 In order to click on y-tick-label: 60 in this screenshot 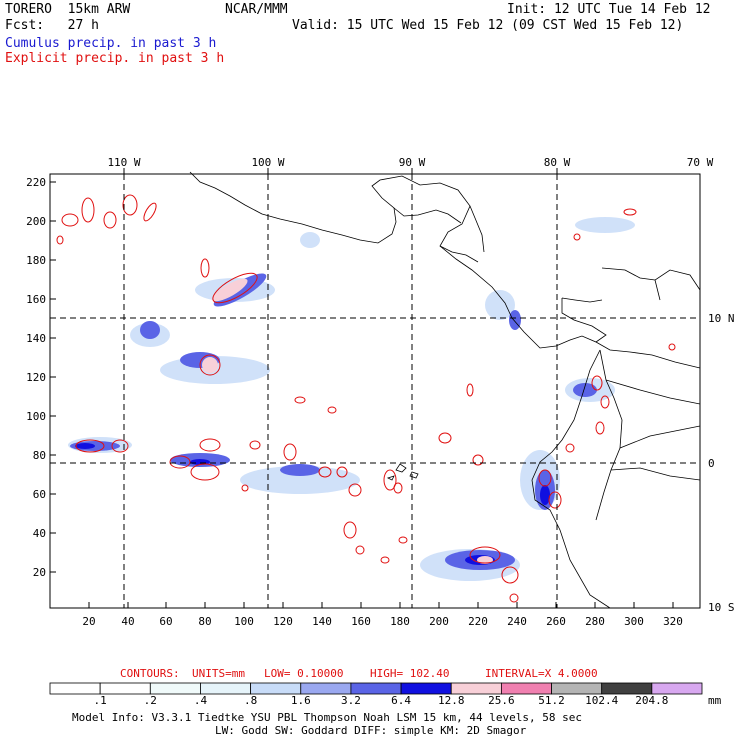, I will do `click(39, 494)`.